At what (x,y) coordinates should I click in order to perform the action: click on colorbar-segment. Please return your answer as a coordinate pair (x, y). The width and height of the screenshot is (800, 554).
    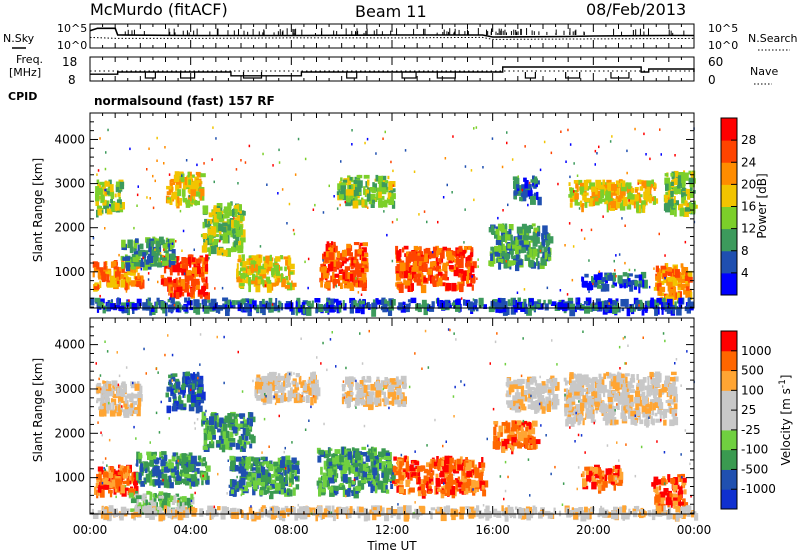
    Looking at the image, I should click on (729, 173).